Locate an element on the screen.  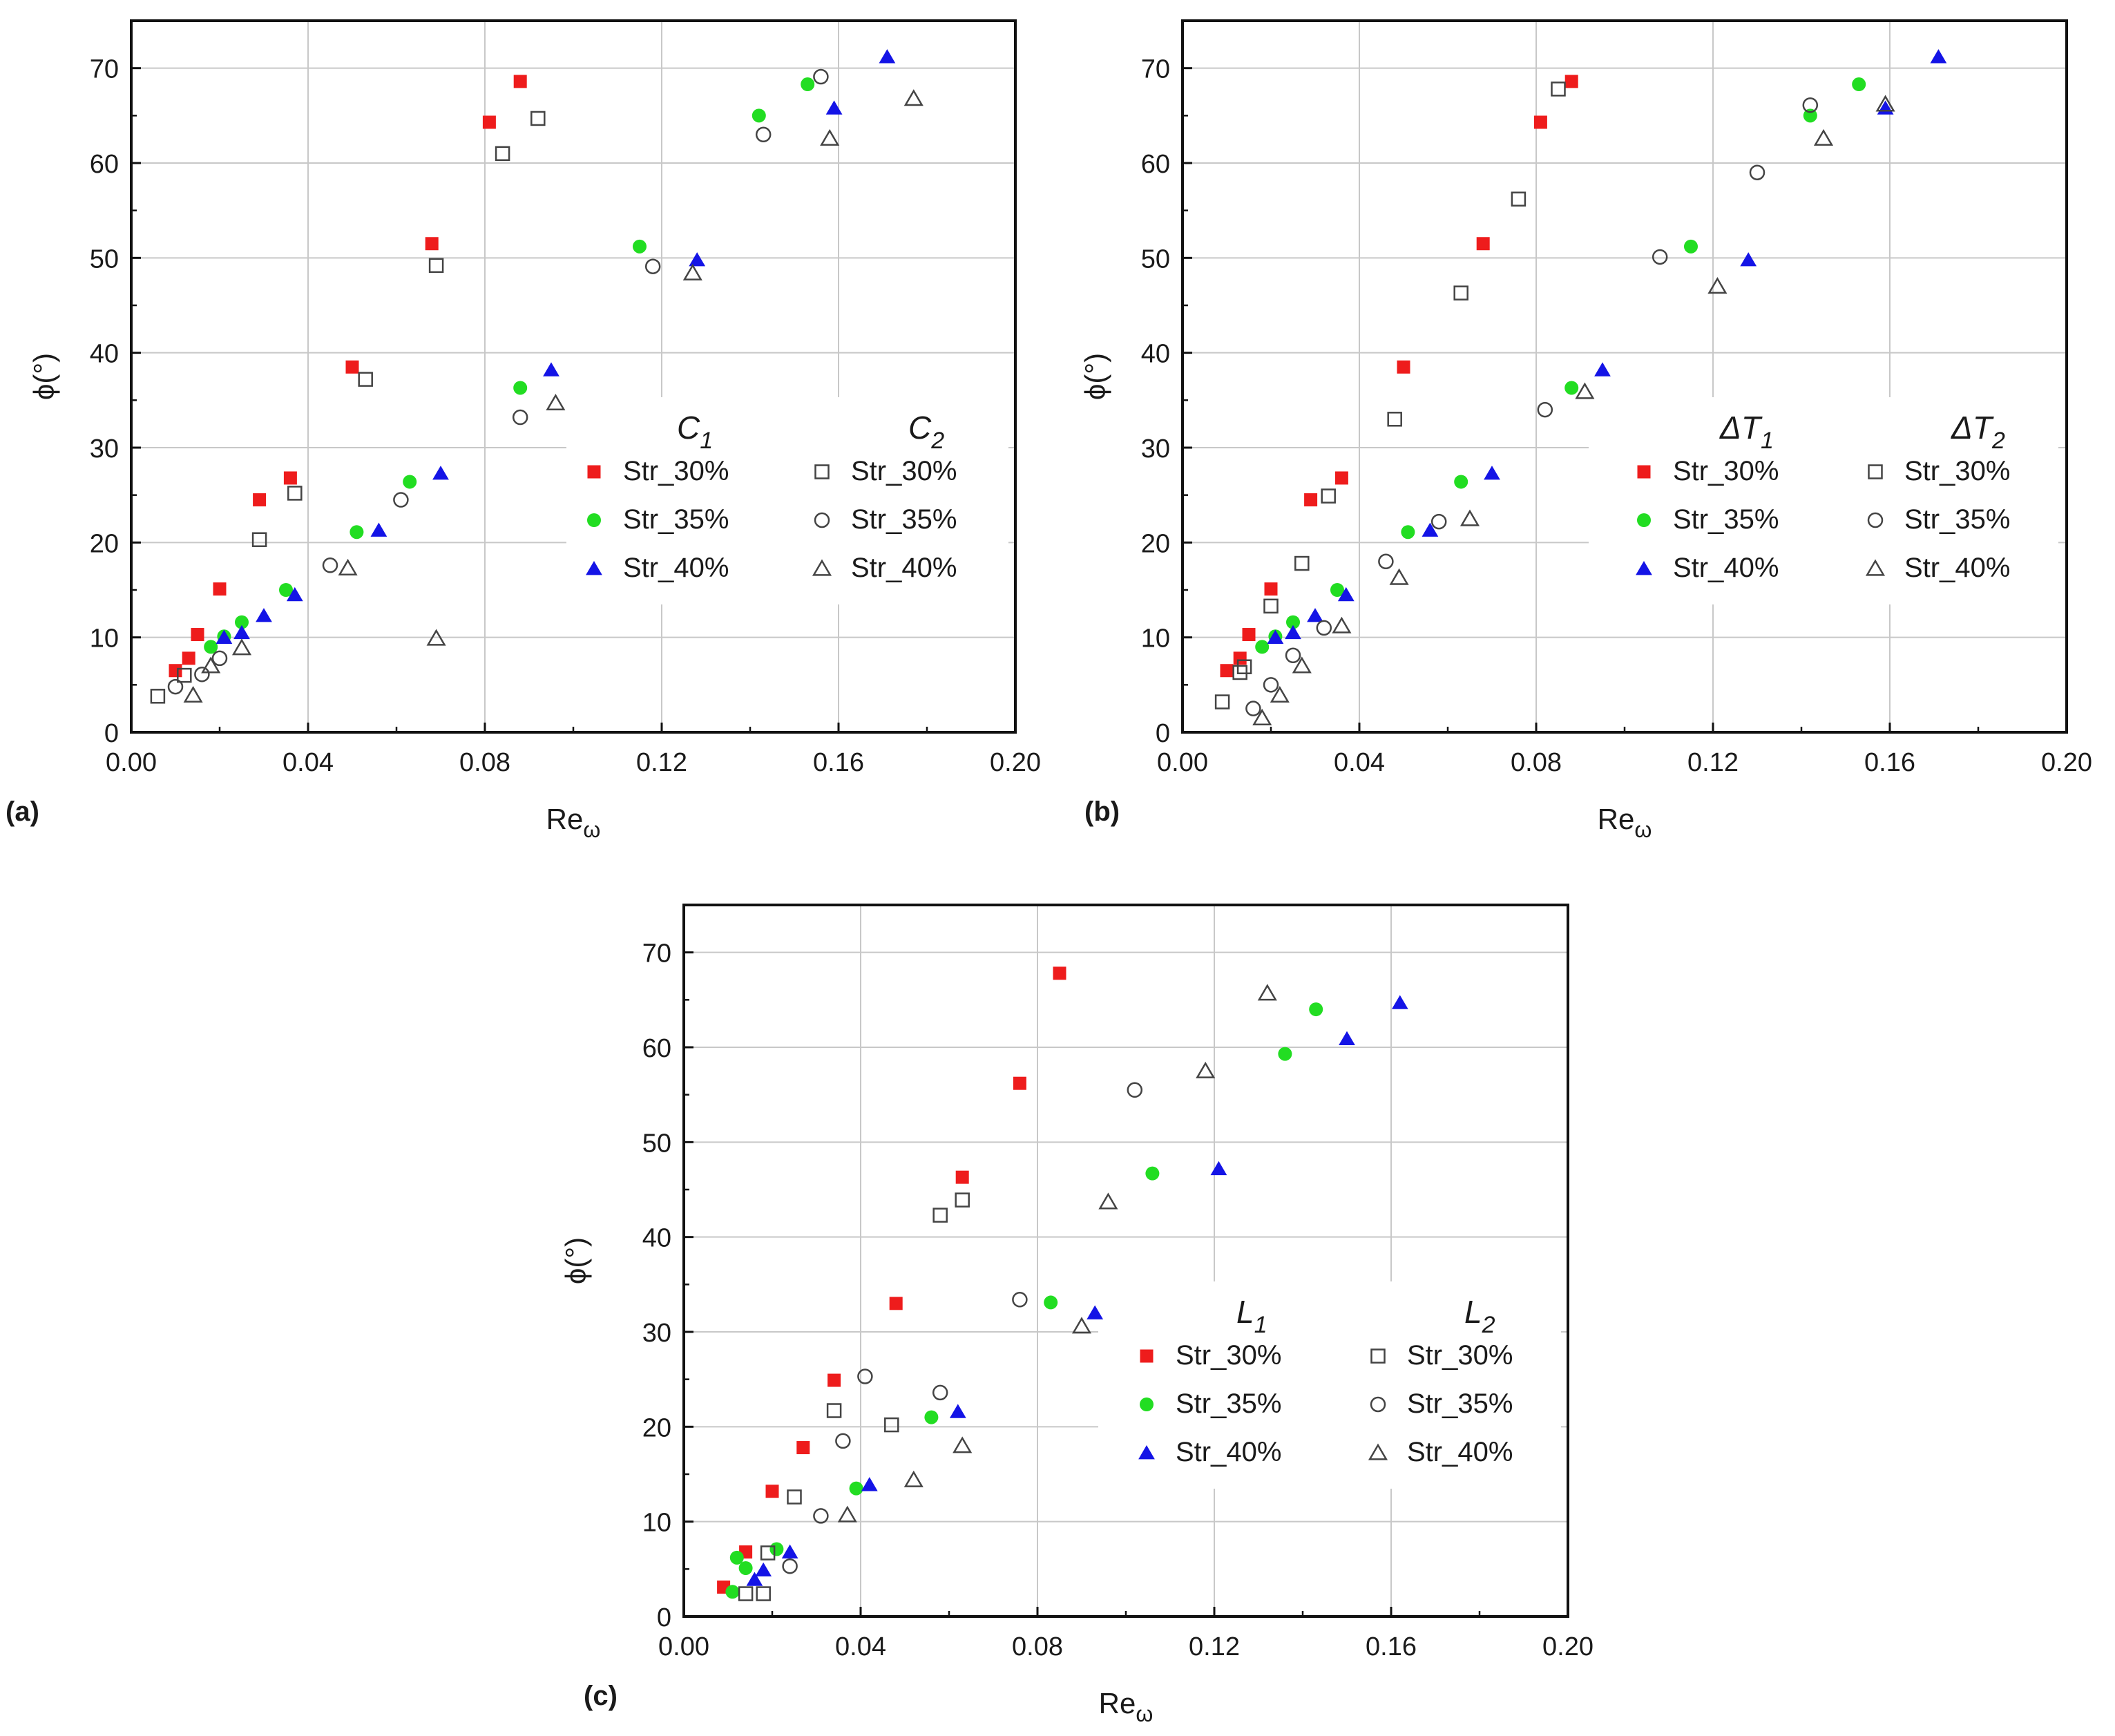
panel-c-label: (c) is located at coordinates (601, 1696).